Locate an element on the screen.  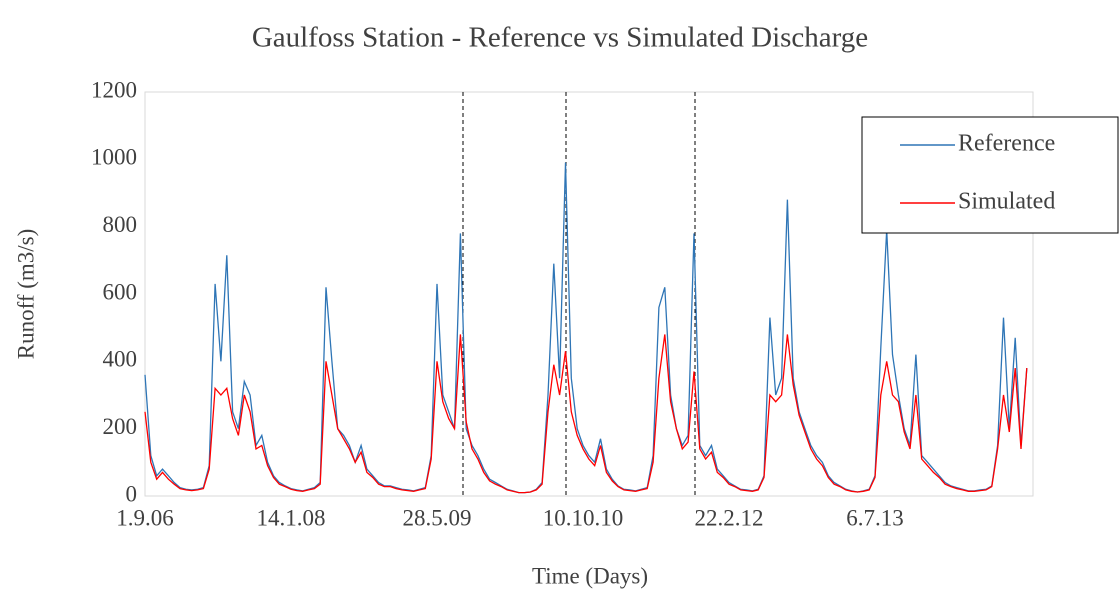
x-axis-label: Time (Days) is located at coordinates (590, 575).